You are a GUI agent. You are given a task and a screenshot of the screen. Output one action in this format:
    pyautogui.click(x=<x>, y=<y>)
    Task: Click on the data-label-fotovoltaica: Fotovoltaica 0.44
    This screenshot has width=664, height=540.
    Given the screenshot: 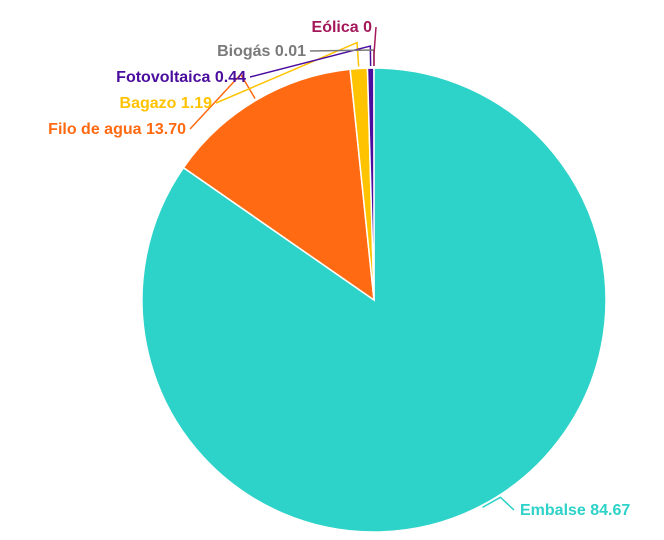 What is the action you would take?
    pyautogui.click(x=181, y=77)
    